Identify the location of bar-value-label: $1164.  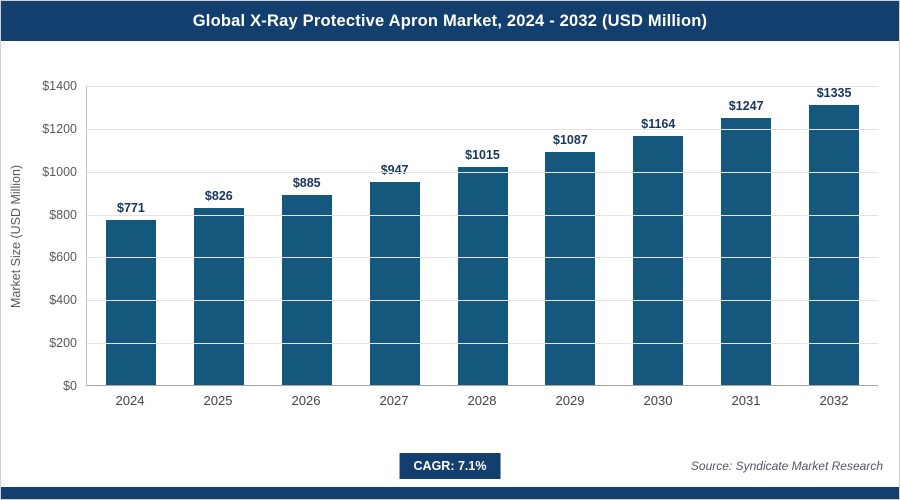
(658, 124).